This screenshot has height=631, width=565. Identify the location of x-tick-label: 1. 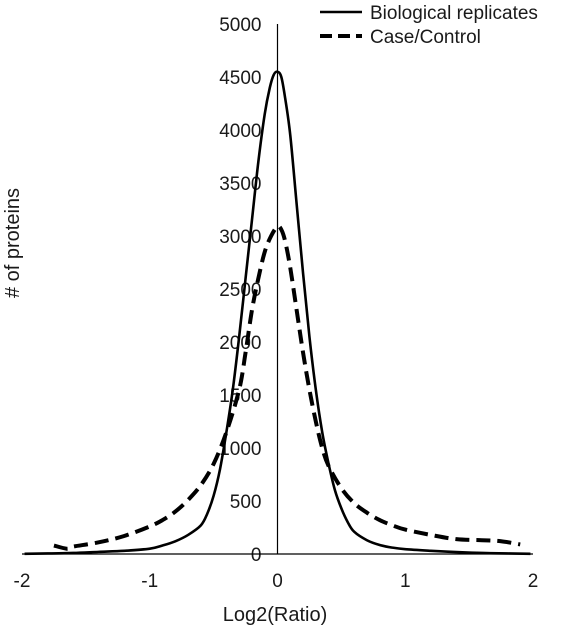
(405, 581).